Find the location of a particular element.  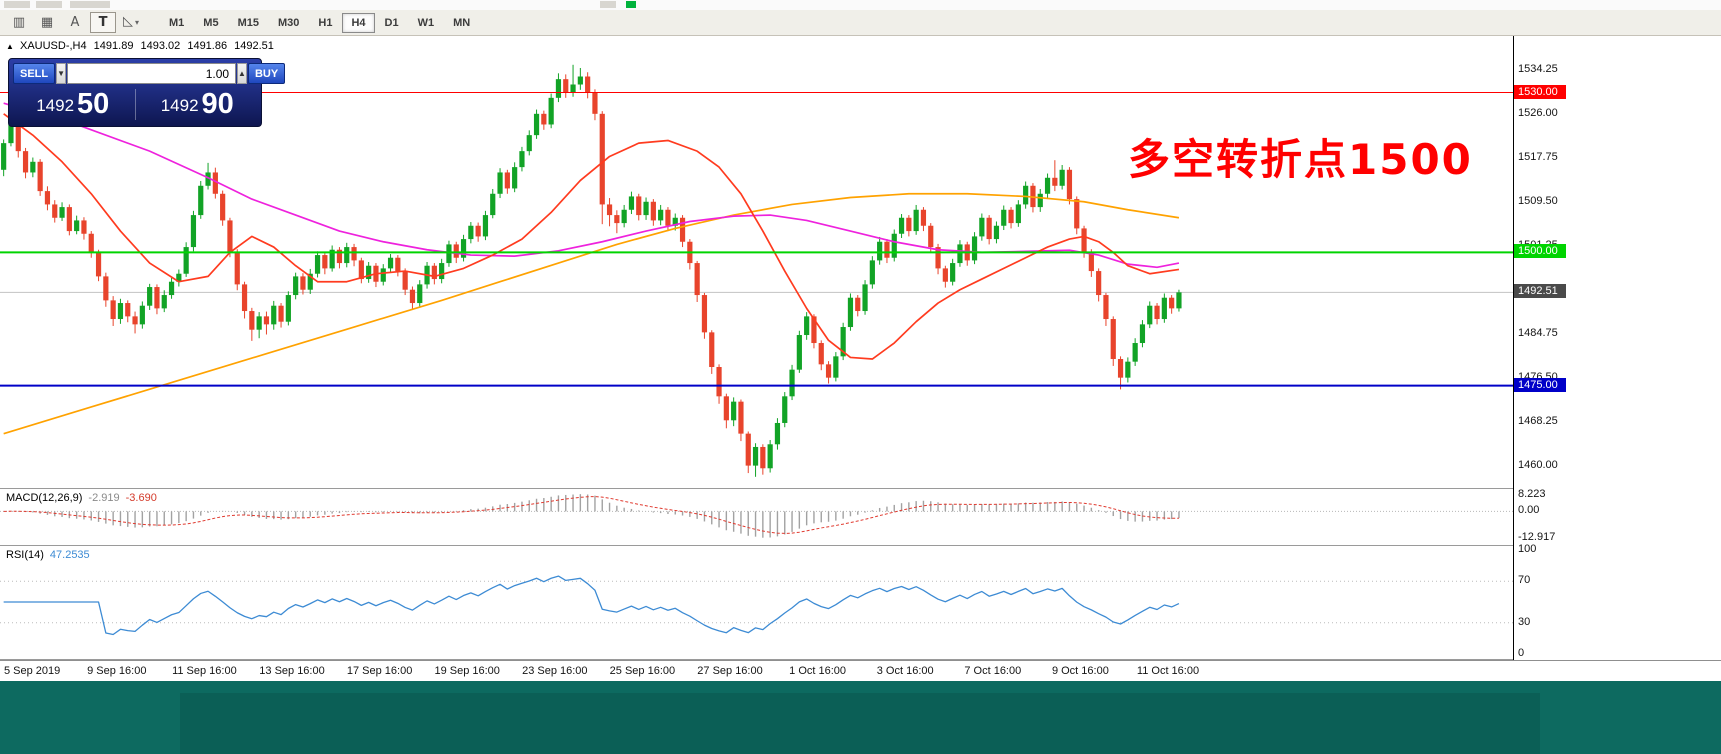

timeframe-m15: M15 is located at coordinates (248, 23).